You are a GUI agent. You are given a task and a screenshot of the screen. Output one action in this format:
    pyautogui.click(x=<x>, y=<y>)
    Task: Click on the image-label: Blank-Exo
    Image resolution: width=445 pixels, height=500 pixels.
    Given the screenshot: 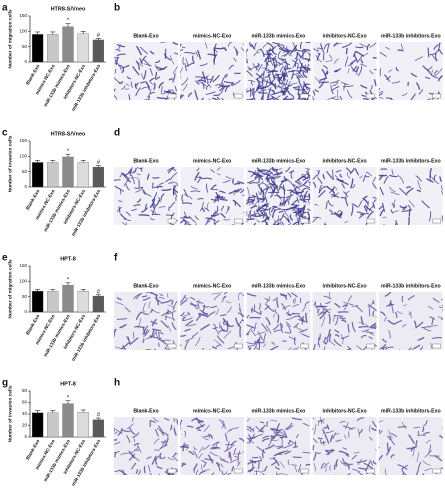 What is the action you would take?
    pyautogui.click(x=145, y=161)
    